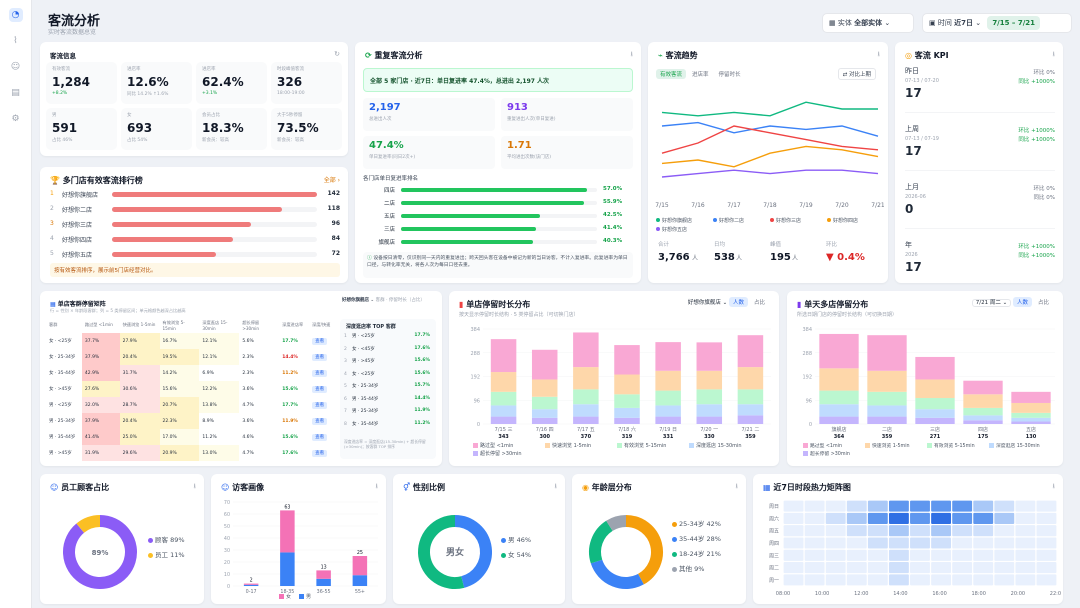  What do you see at coordinates (696, 568) in the screenshot?
I see `legend-item: 其他 9%` at bounding box center [696, 568].